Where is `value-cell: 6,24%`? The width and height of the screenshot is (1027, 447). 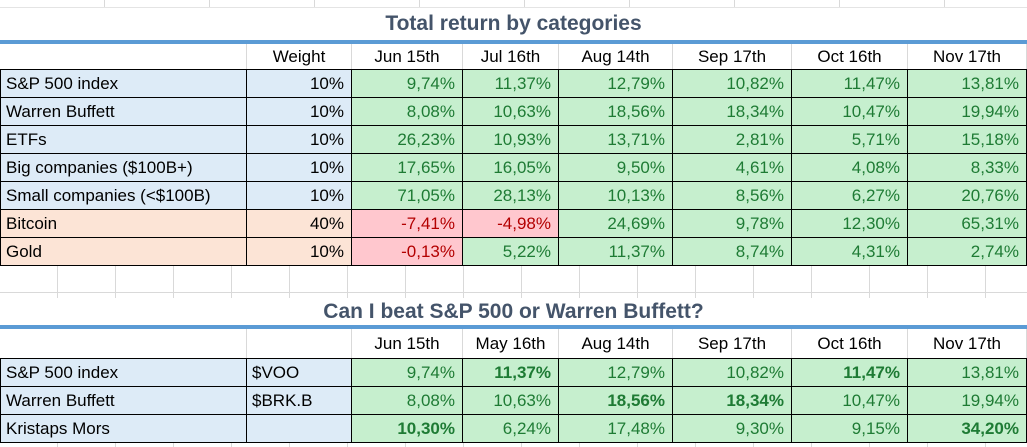 value-cell: 6,24% is located at coordinates (511, 429).